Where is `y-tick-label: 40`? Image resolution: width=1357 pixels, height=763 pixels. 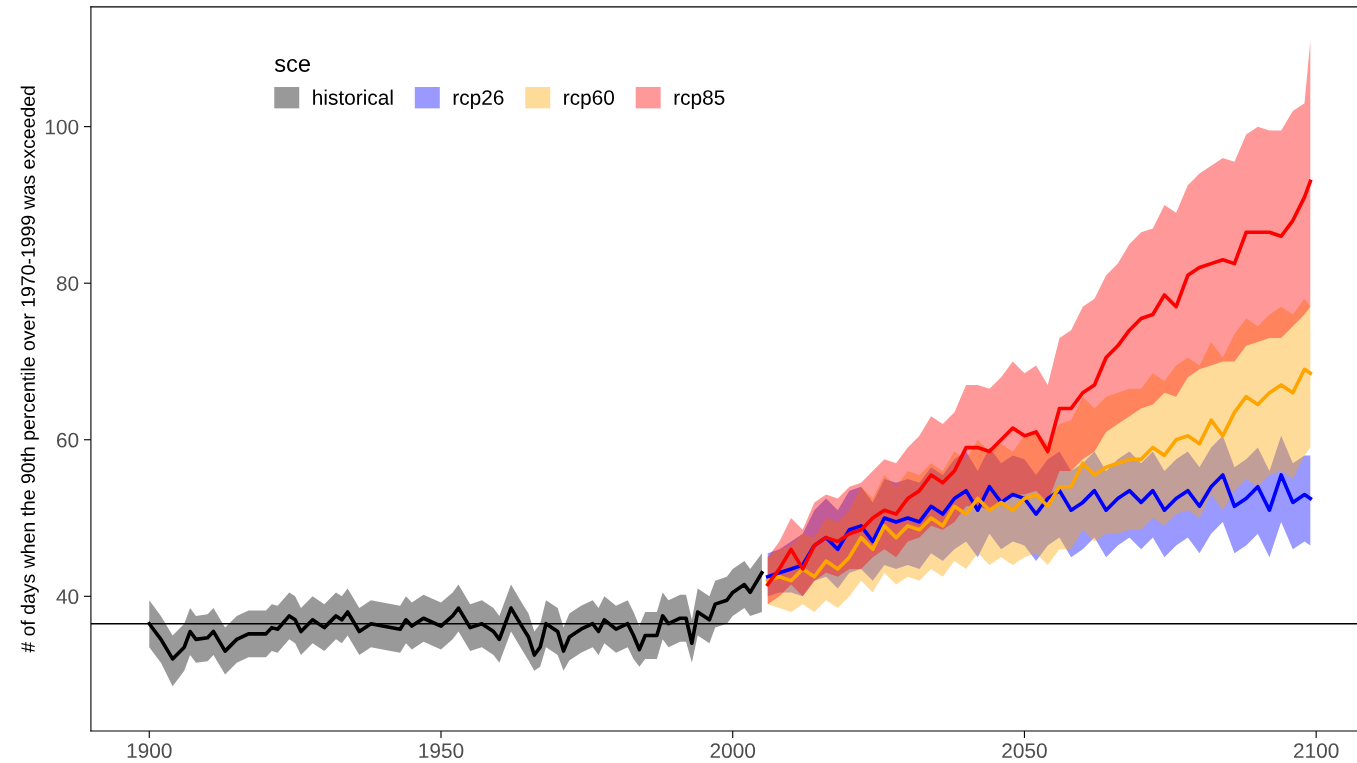
y-tick-label: 40 is located at coordinates (67, 597).